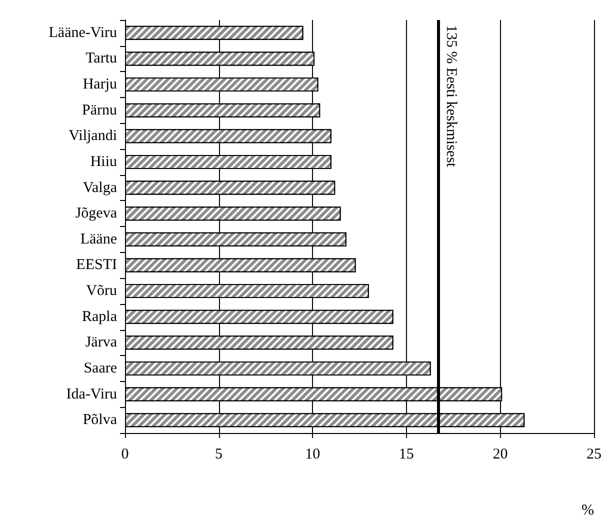 This screenshot has width=616, height=526. I want to click on y-tick-label: Valga, so click(100, 188).